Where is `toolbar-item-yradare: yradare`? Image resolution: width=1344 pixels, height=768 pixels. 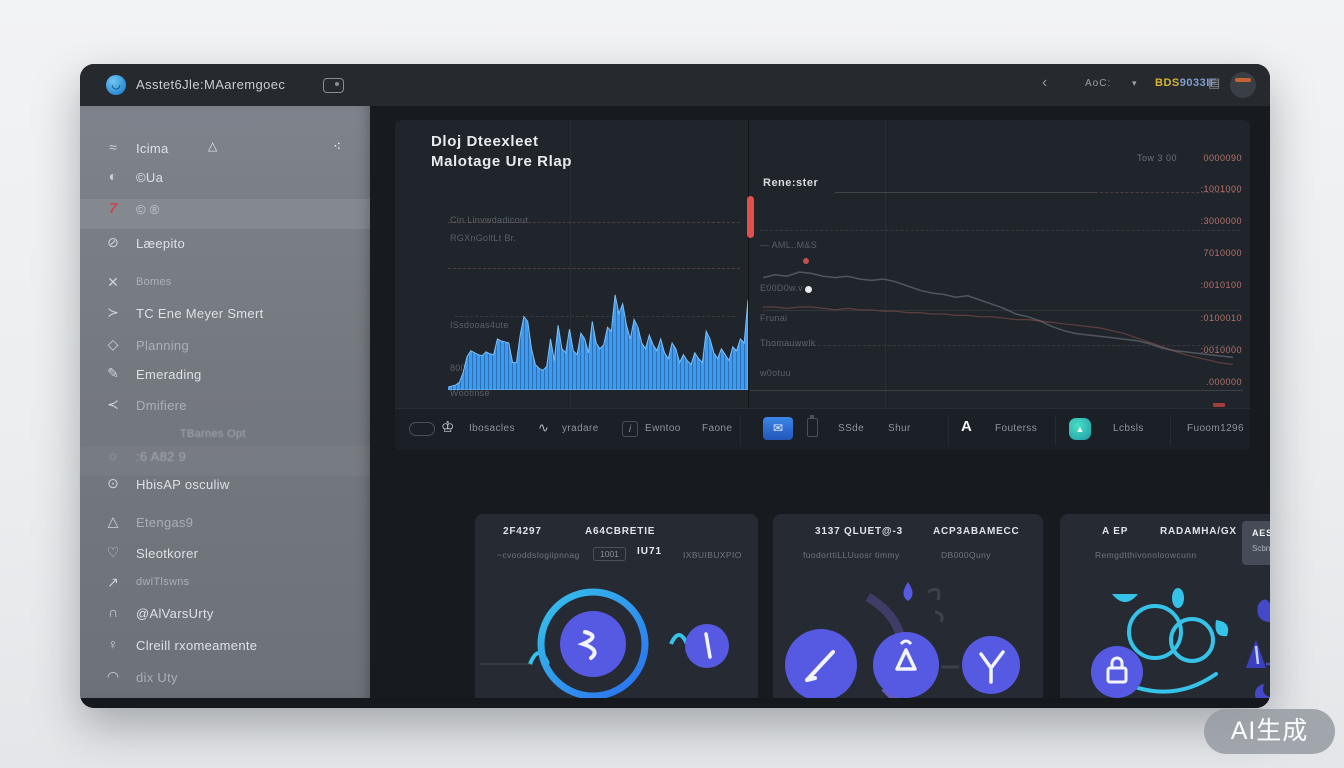 toolbar-item-yradare: yradare is located at coordinates (580, 428).